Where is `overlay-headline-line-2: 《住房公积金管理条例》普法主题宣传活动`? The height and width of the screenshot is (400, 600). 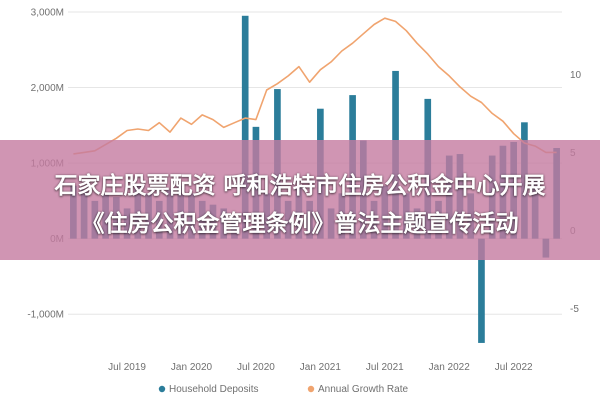 overlay-headline-line-2: 《住房公积金管理条例》普法主题宣传活动 is located at coordinates (300, 224).